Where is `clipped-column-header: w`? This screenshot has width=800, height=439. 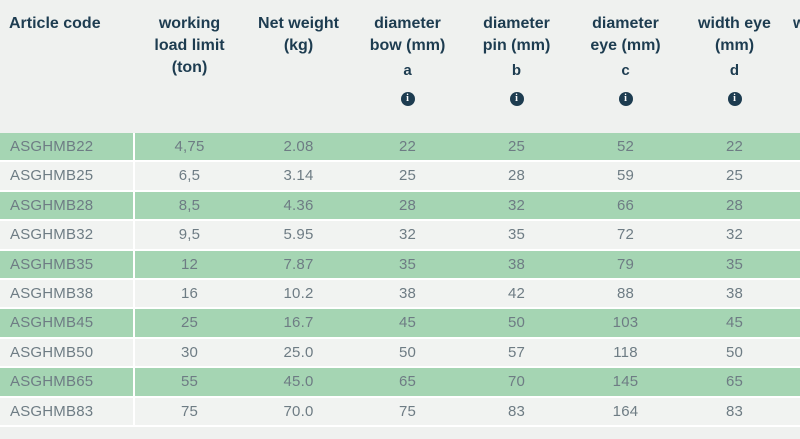
clipped-column-header: w is located at coordinates (796, 24).